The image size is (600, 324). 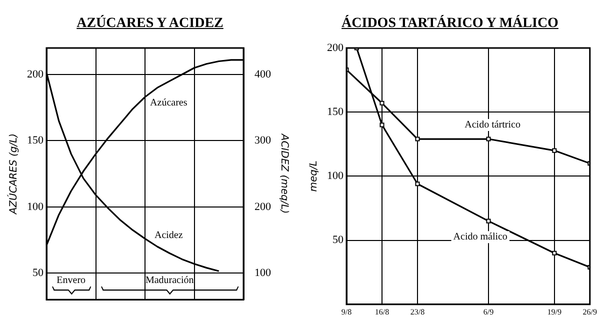 I want to click on y2-tick-label: 400, so click(x=263, y=74).